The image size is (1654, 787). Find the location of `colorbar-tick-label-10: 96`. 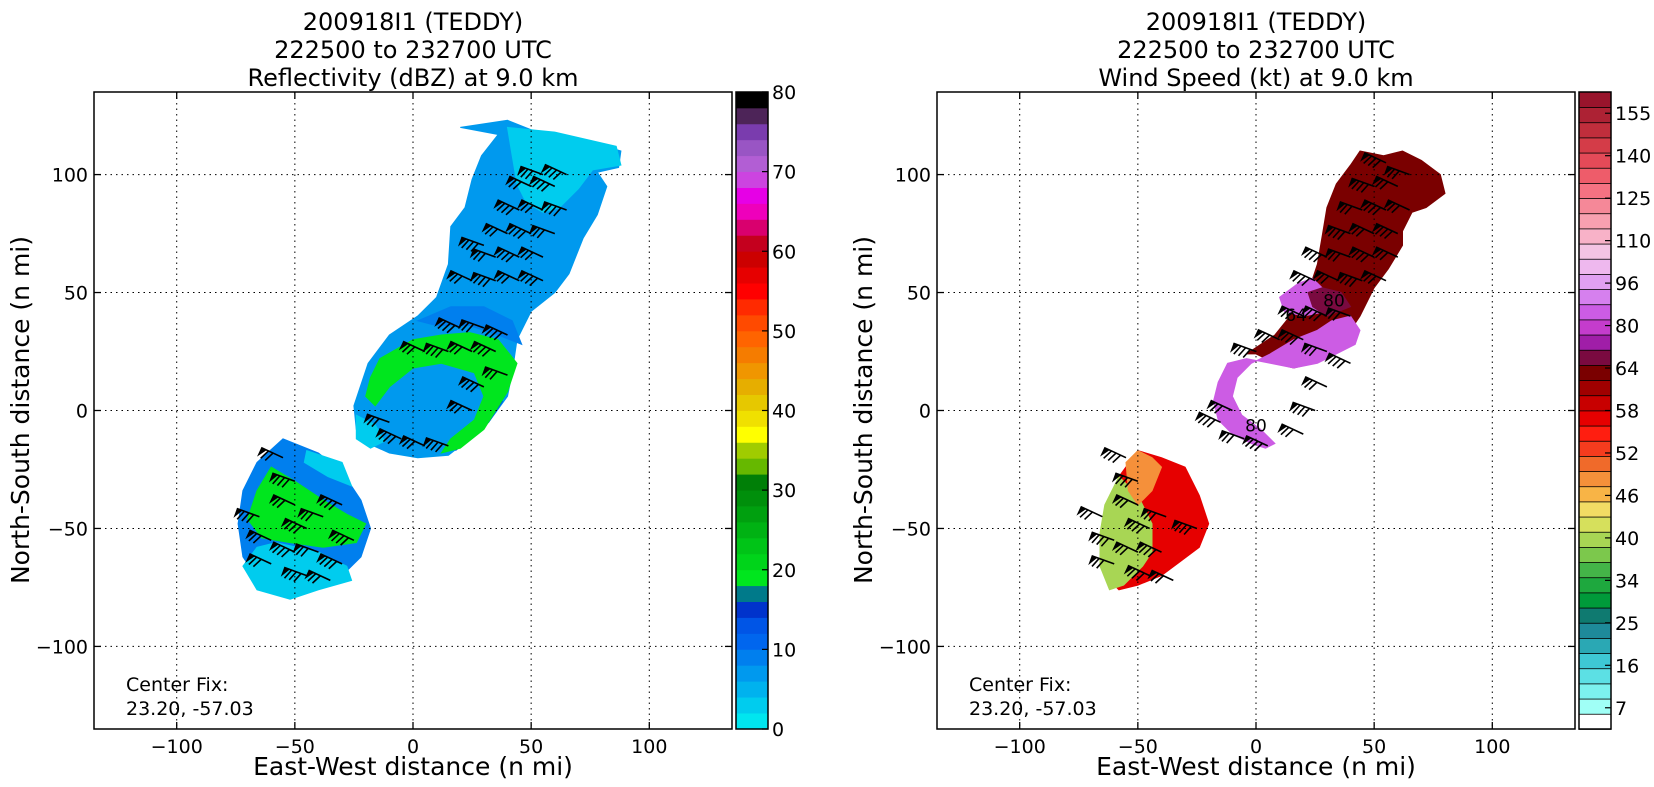

colorbar-tick-label-10: 96 is located at coordinates (1627, 284).